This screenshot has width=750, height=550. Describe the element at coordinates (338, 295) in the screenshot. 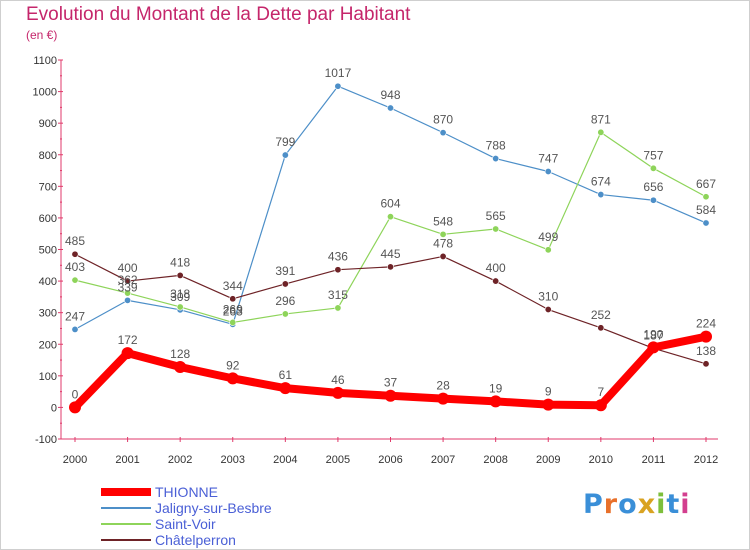

I see `data-label: 315` at that location.